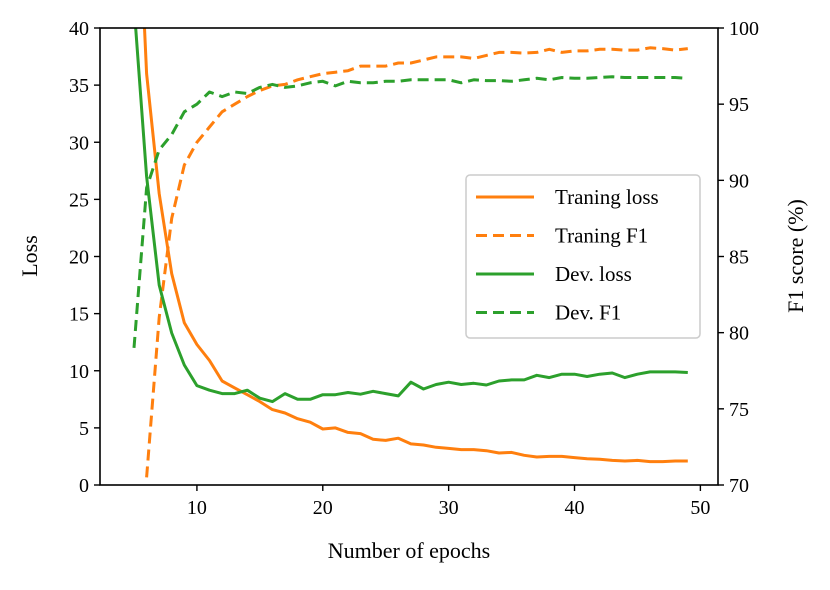  Describe the element at coordinates (739, 410) in the screenshot. I see `y2-tick-label: 75` at that location.